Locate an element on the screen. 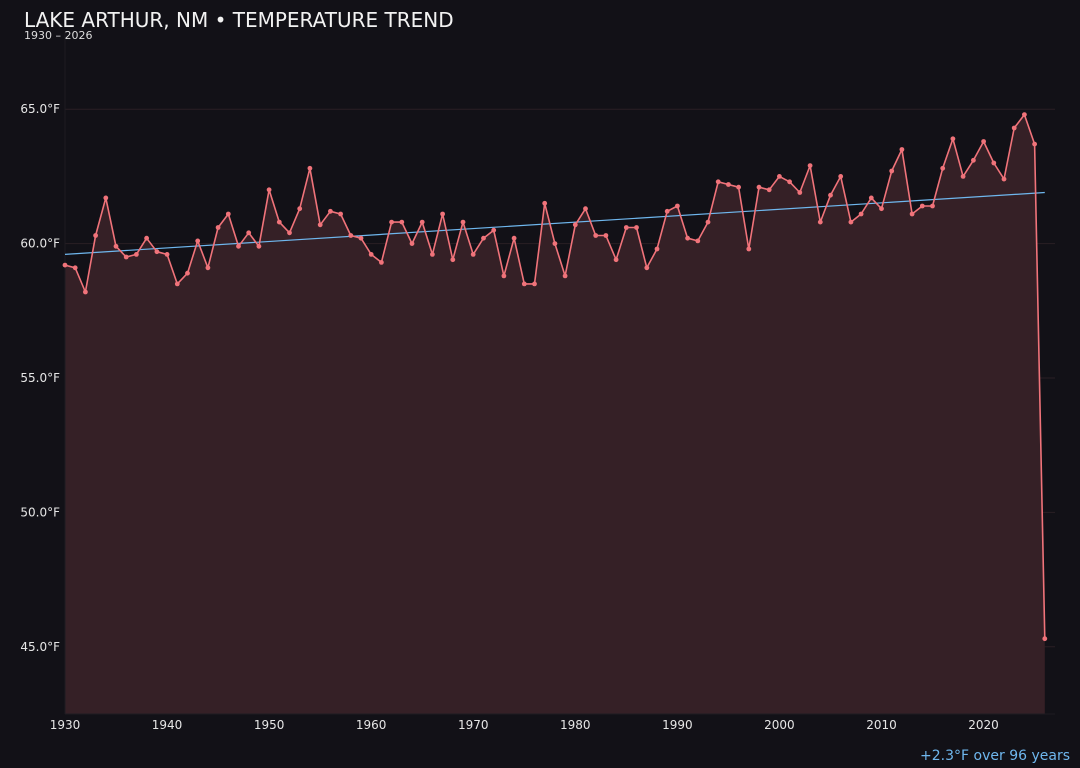  data-point-1980 is located at coordinates (575, 225).